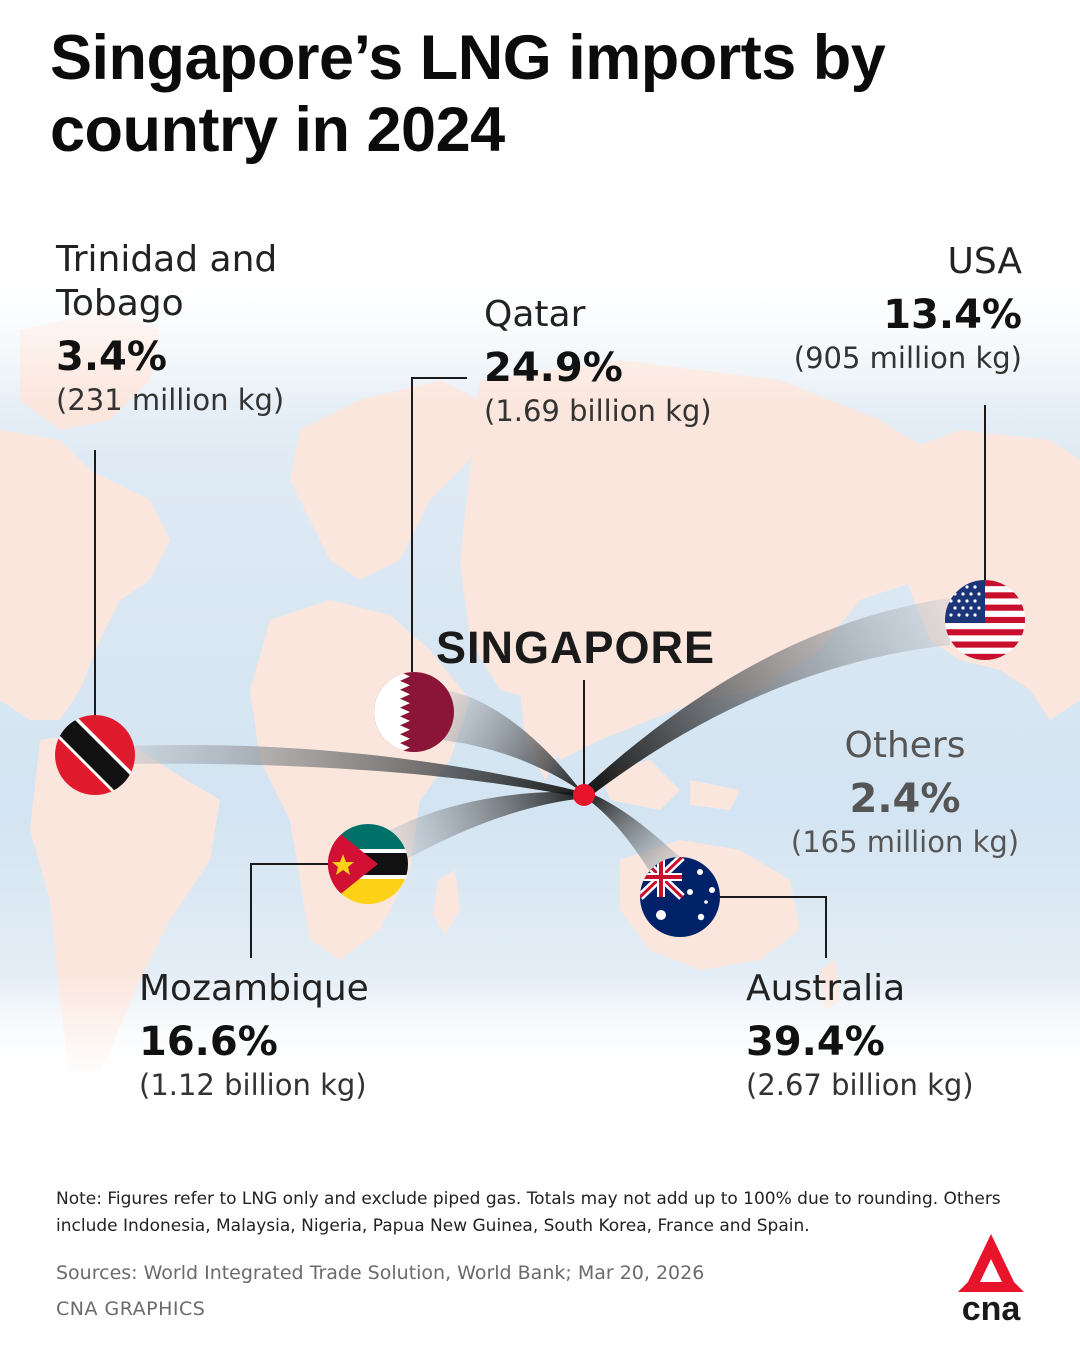  Describe the element at coordinates (765, 698) in the screenshot. I see `usa-flow` at that location.